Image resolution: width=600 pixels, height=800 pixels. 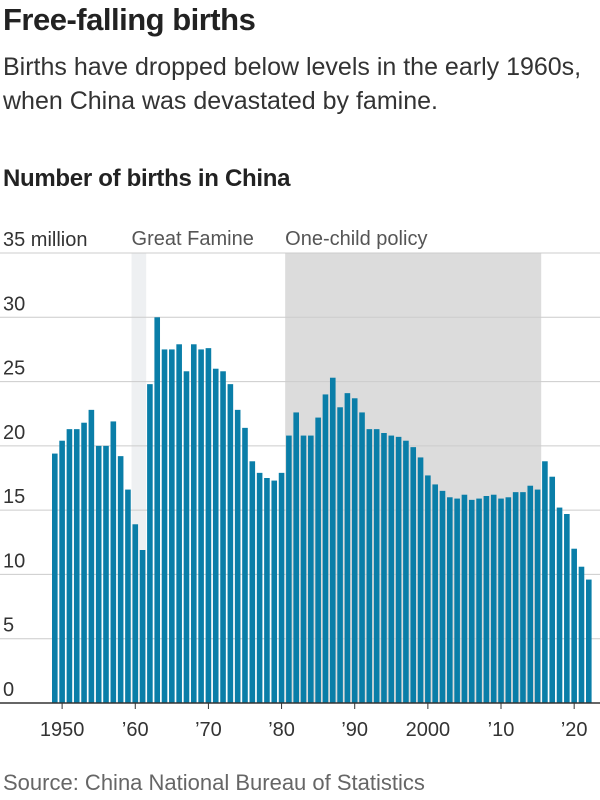 I want to click on y-tick-label: 0, so click(x=8, y=690).